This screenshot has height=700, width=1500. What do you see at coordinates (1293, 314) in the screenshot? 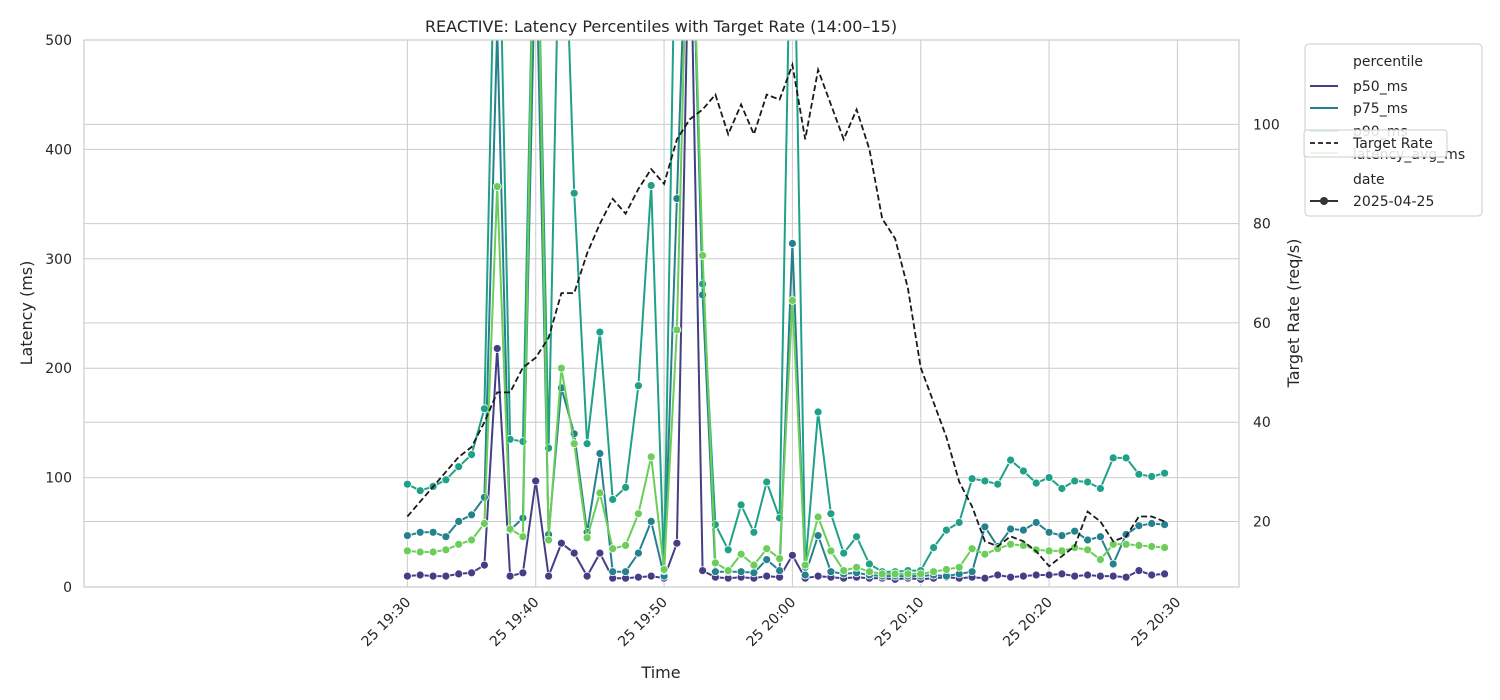
I see `y2-axis-title: Target Rate (req/s)` at bounding box center [1293, 314].